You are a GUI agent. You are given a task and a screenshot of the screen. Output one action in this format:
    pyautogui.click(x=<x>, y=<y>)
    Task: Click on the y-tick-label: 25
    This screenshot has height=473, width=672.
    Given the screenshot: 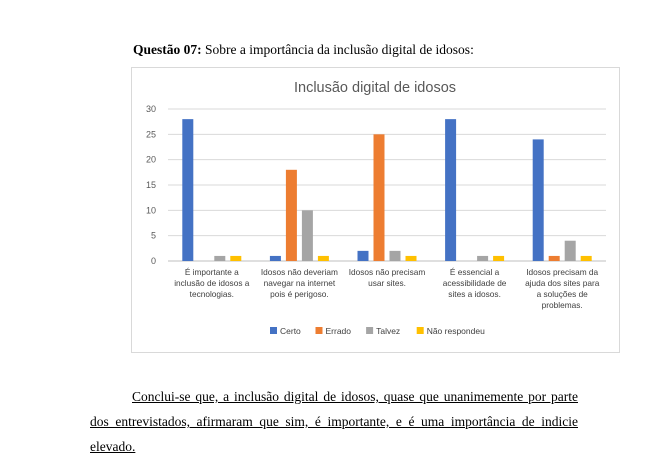 What is the action you would take?
    pyautogui.click(x=151, y=134)
    